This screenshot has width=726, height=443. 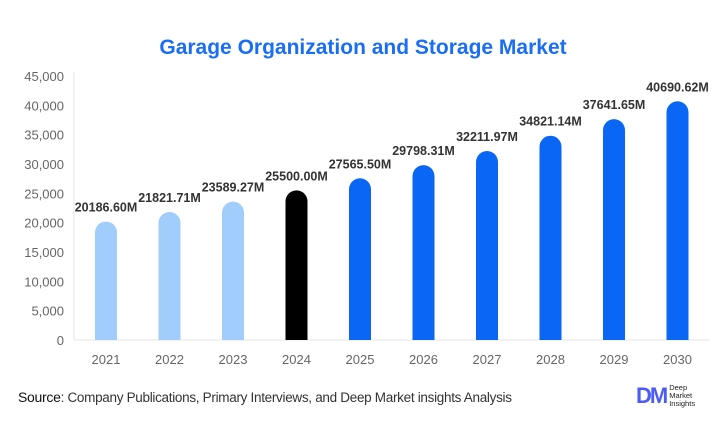 I want to click on y-tick-label: 35,000, so click(x=44, y=135).